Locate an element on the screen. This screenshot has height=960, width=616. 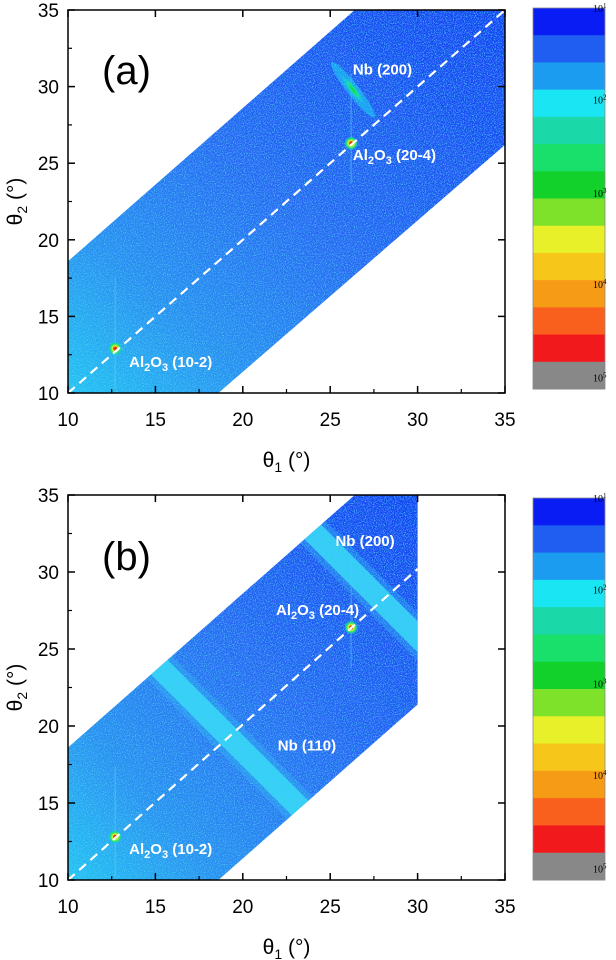
y-tick-label: 30 is located at coordinates (48, 573).